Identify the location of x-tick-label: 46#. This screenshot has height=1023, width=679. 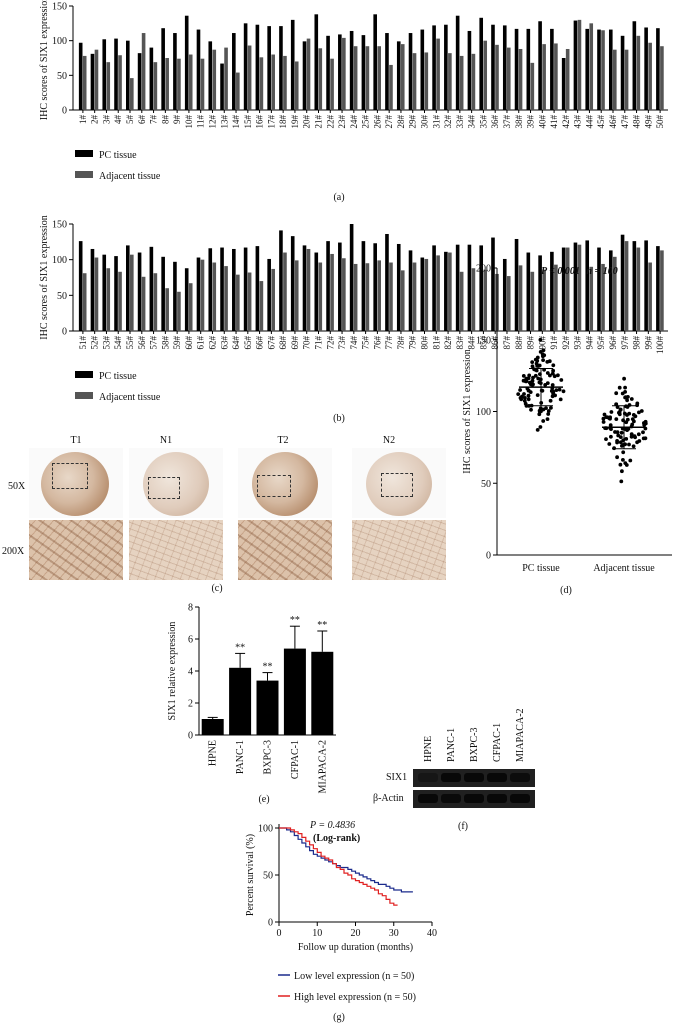
(613, 122).